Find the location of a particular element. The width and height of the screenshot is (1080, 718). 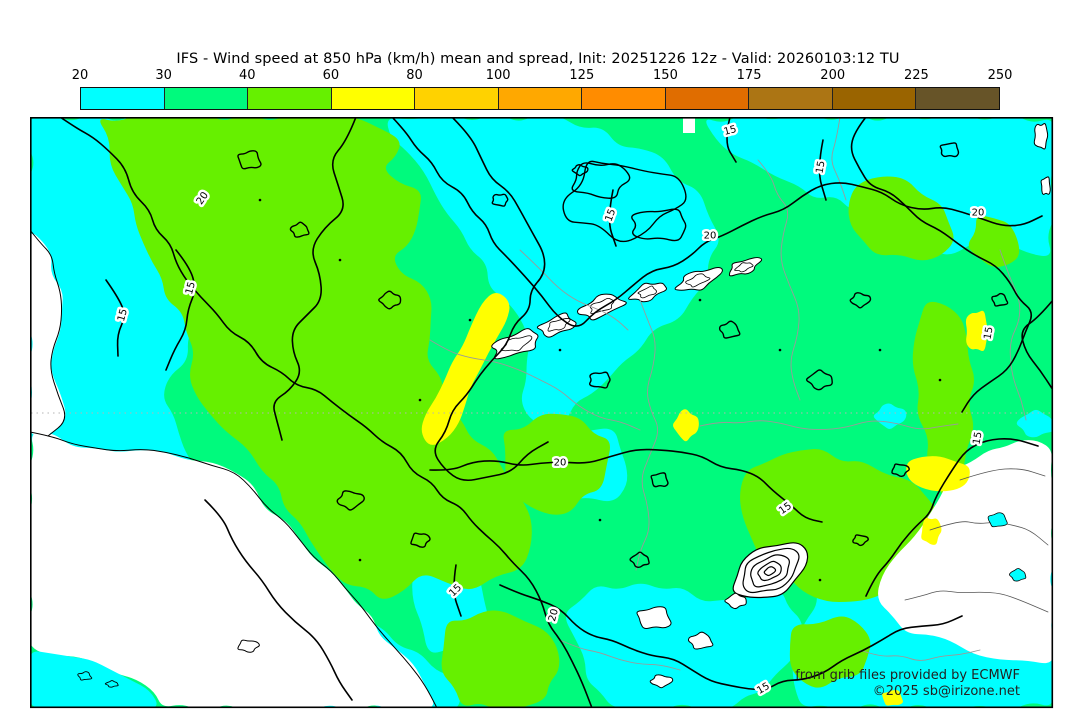

colorbar-ticks: 20 30 40 60 80 100 125 150 175 200 225 250 is located at coordinates (540, 76).